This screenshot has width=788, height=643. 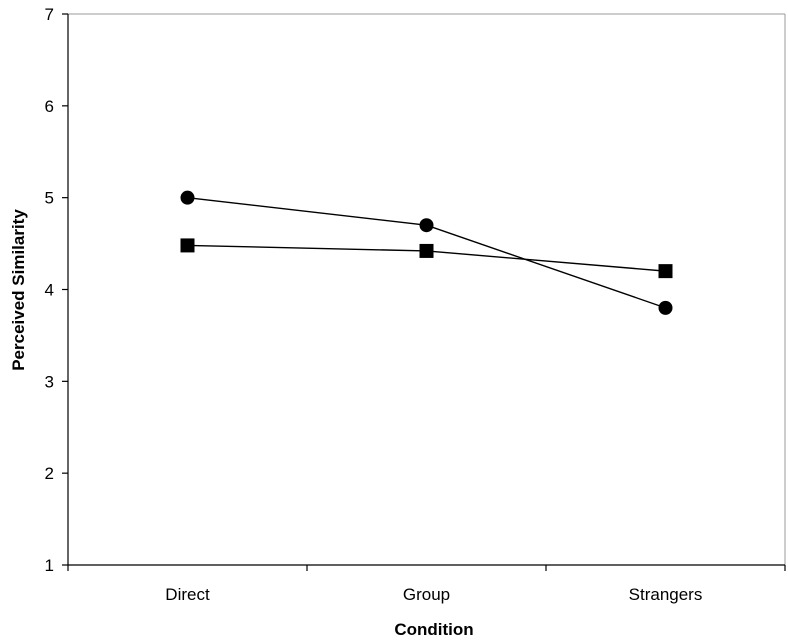 What do you see at coordinates (426, 594) in the screenshot?
I see `x-tick-label: Group` at bounding box center [426, 594].